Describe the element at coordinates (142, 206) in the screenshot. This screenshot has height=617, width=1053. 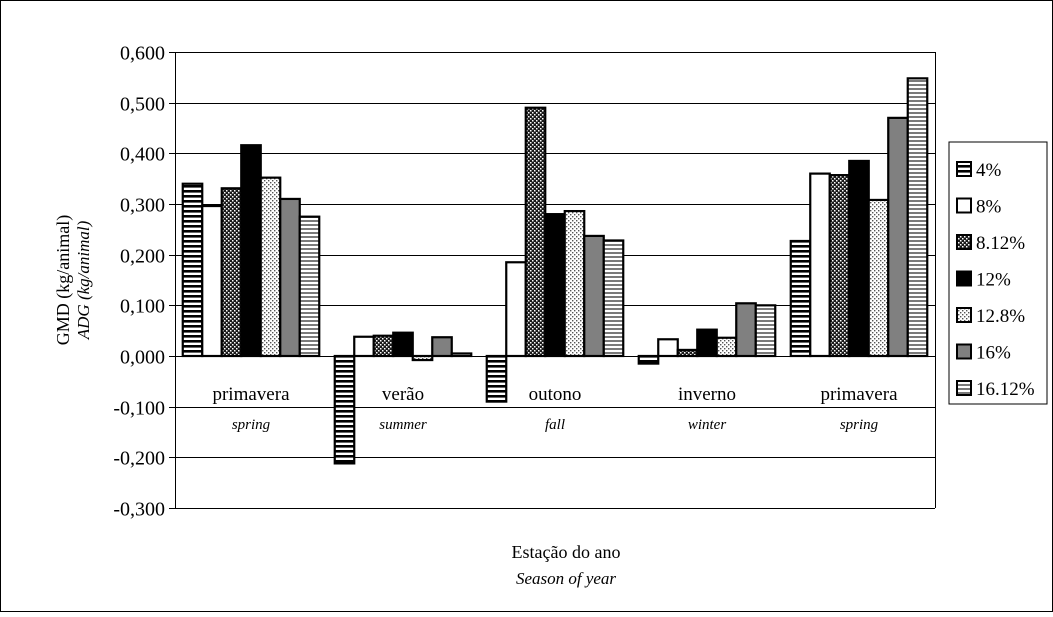
I see `y-tick-label: 0,300` at that location.